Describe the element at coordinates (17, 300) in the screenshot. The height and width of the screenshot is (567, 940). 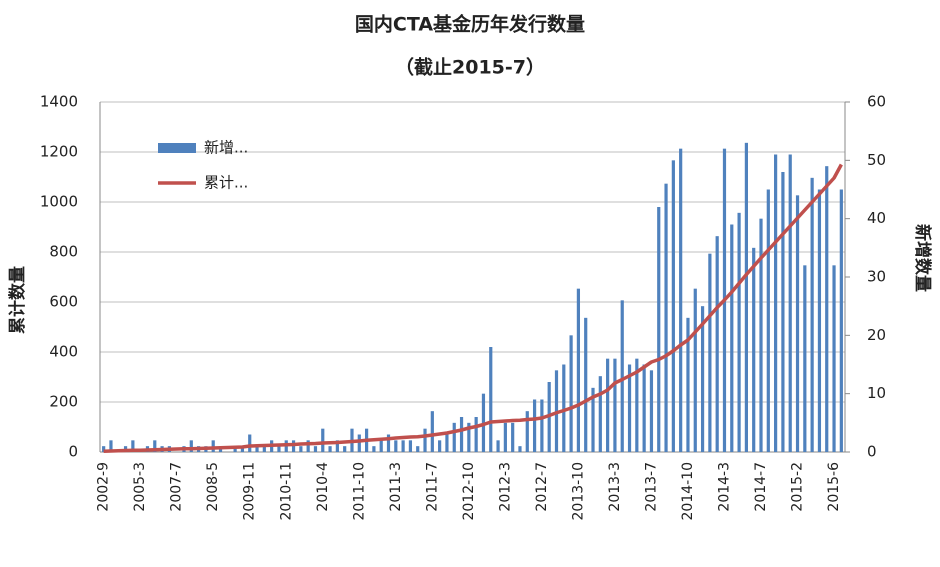
I see `y-axis-label: 累计数量` at that location.